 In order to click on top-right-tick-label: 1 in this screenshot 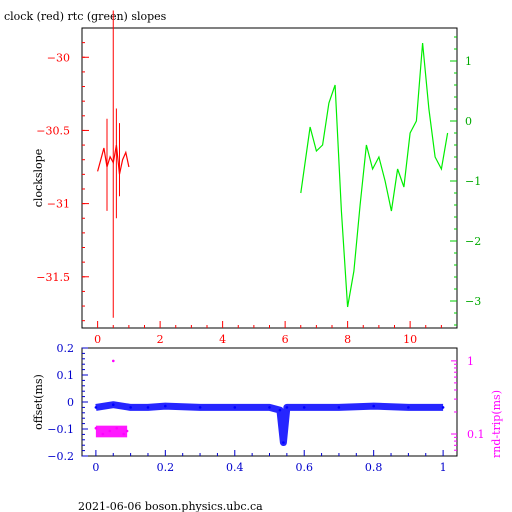, I will do `click(468, 61)`.